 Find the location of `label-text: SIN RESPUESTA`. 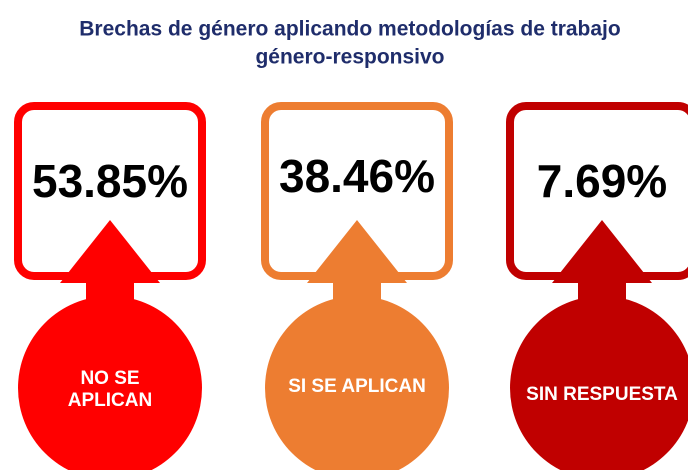

label-text: SIN RESPUESTA is located at coordinates (602, 394).